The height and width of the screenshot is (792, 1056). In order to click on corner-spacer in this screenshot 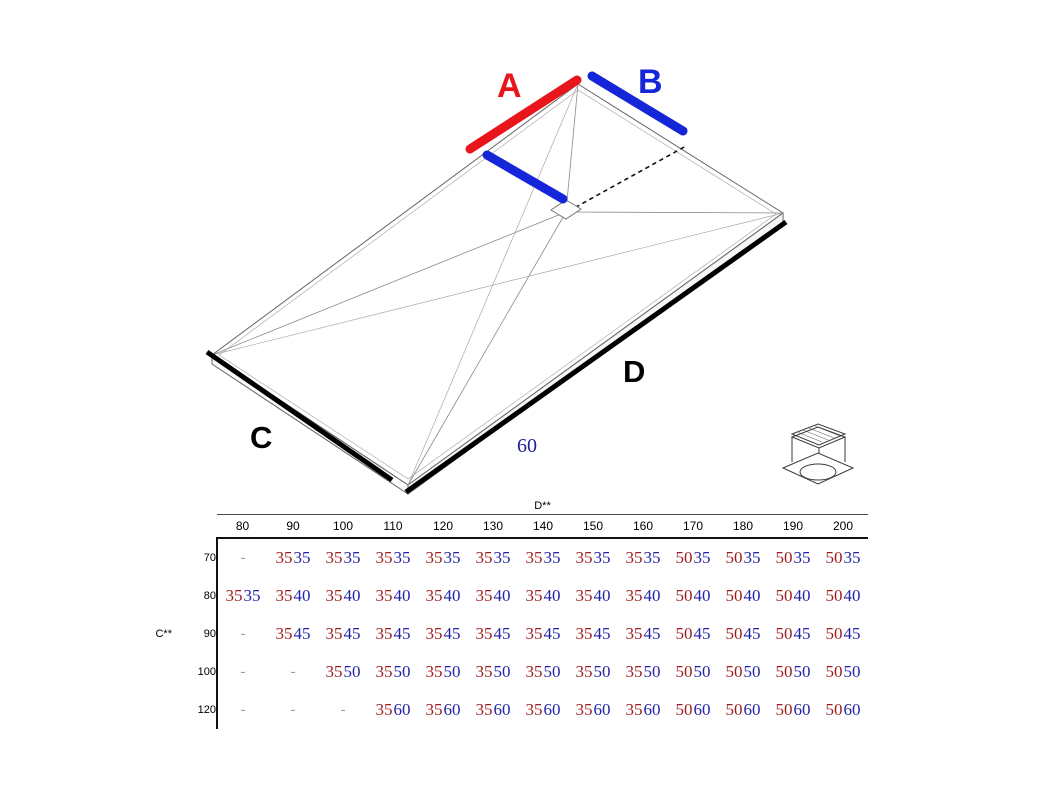, I will do `click(160, 527)`.